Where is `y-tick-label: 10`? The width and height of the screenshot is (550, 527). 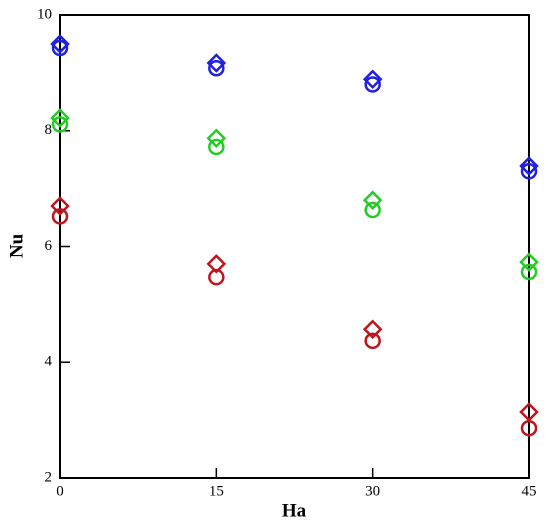
y-tick-label: 10 is located at coordinates (44, 14).